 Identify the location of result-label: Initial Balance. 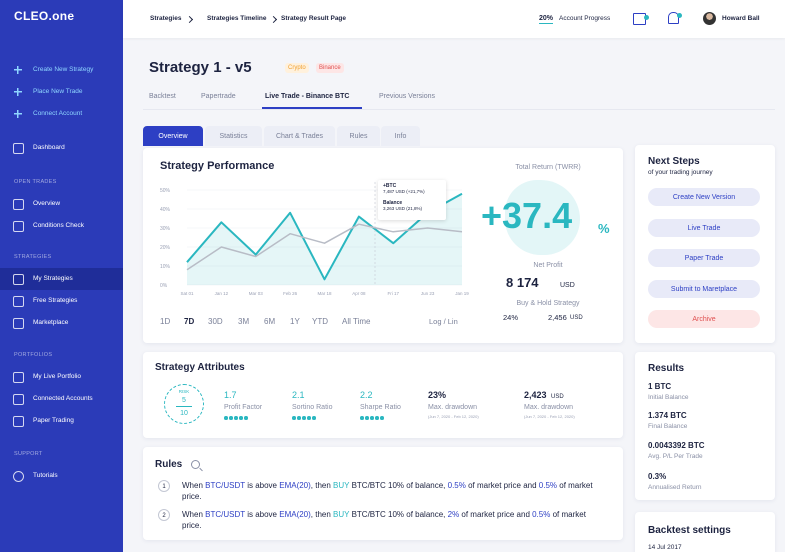
(668, 397).